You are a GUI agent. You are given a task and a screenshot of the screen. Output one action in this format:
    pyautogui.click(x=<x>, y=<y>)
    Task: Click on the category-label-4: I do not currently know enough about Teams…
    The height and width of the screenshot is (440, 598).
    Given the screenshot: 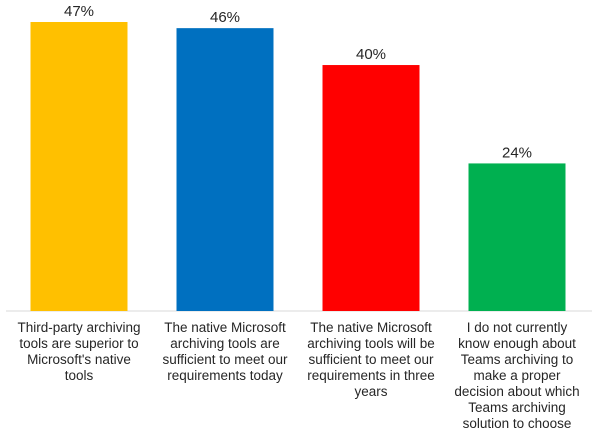 What is the action you would take?
    pyautogui.click(x=517, y=376)
    